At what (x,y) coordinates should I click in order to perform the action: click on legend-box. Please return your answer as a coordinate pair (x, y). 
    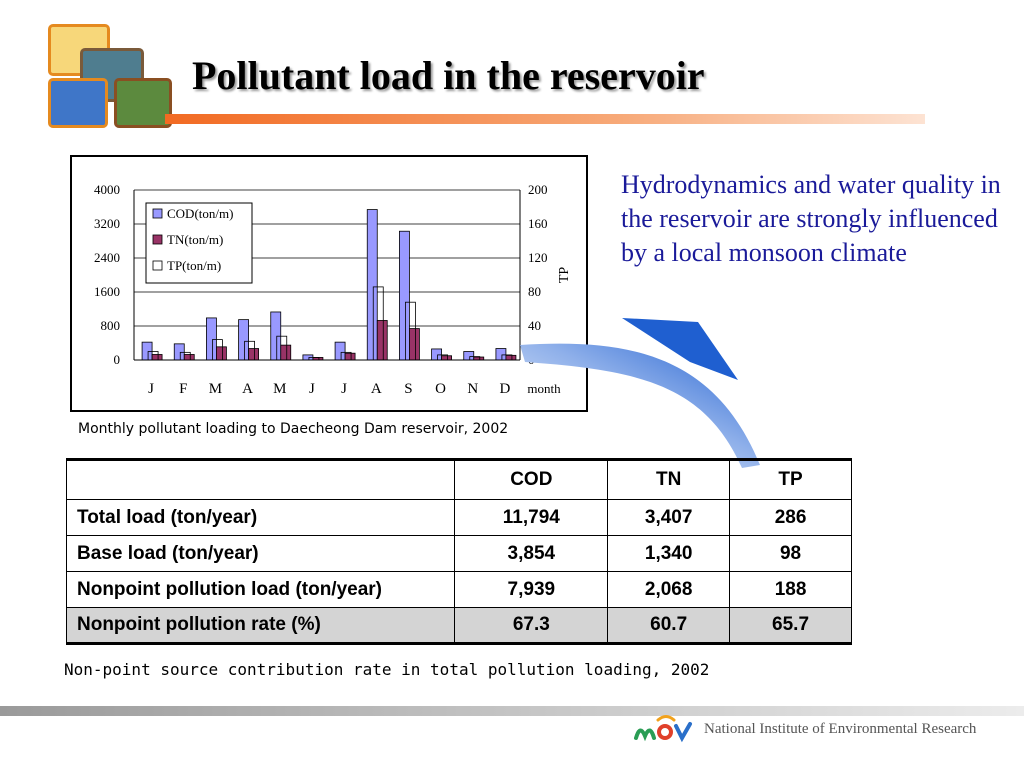
    Looking at the image, I should click on (199, 243).